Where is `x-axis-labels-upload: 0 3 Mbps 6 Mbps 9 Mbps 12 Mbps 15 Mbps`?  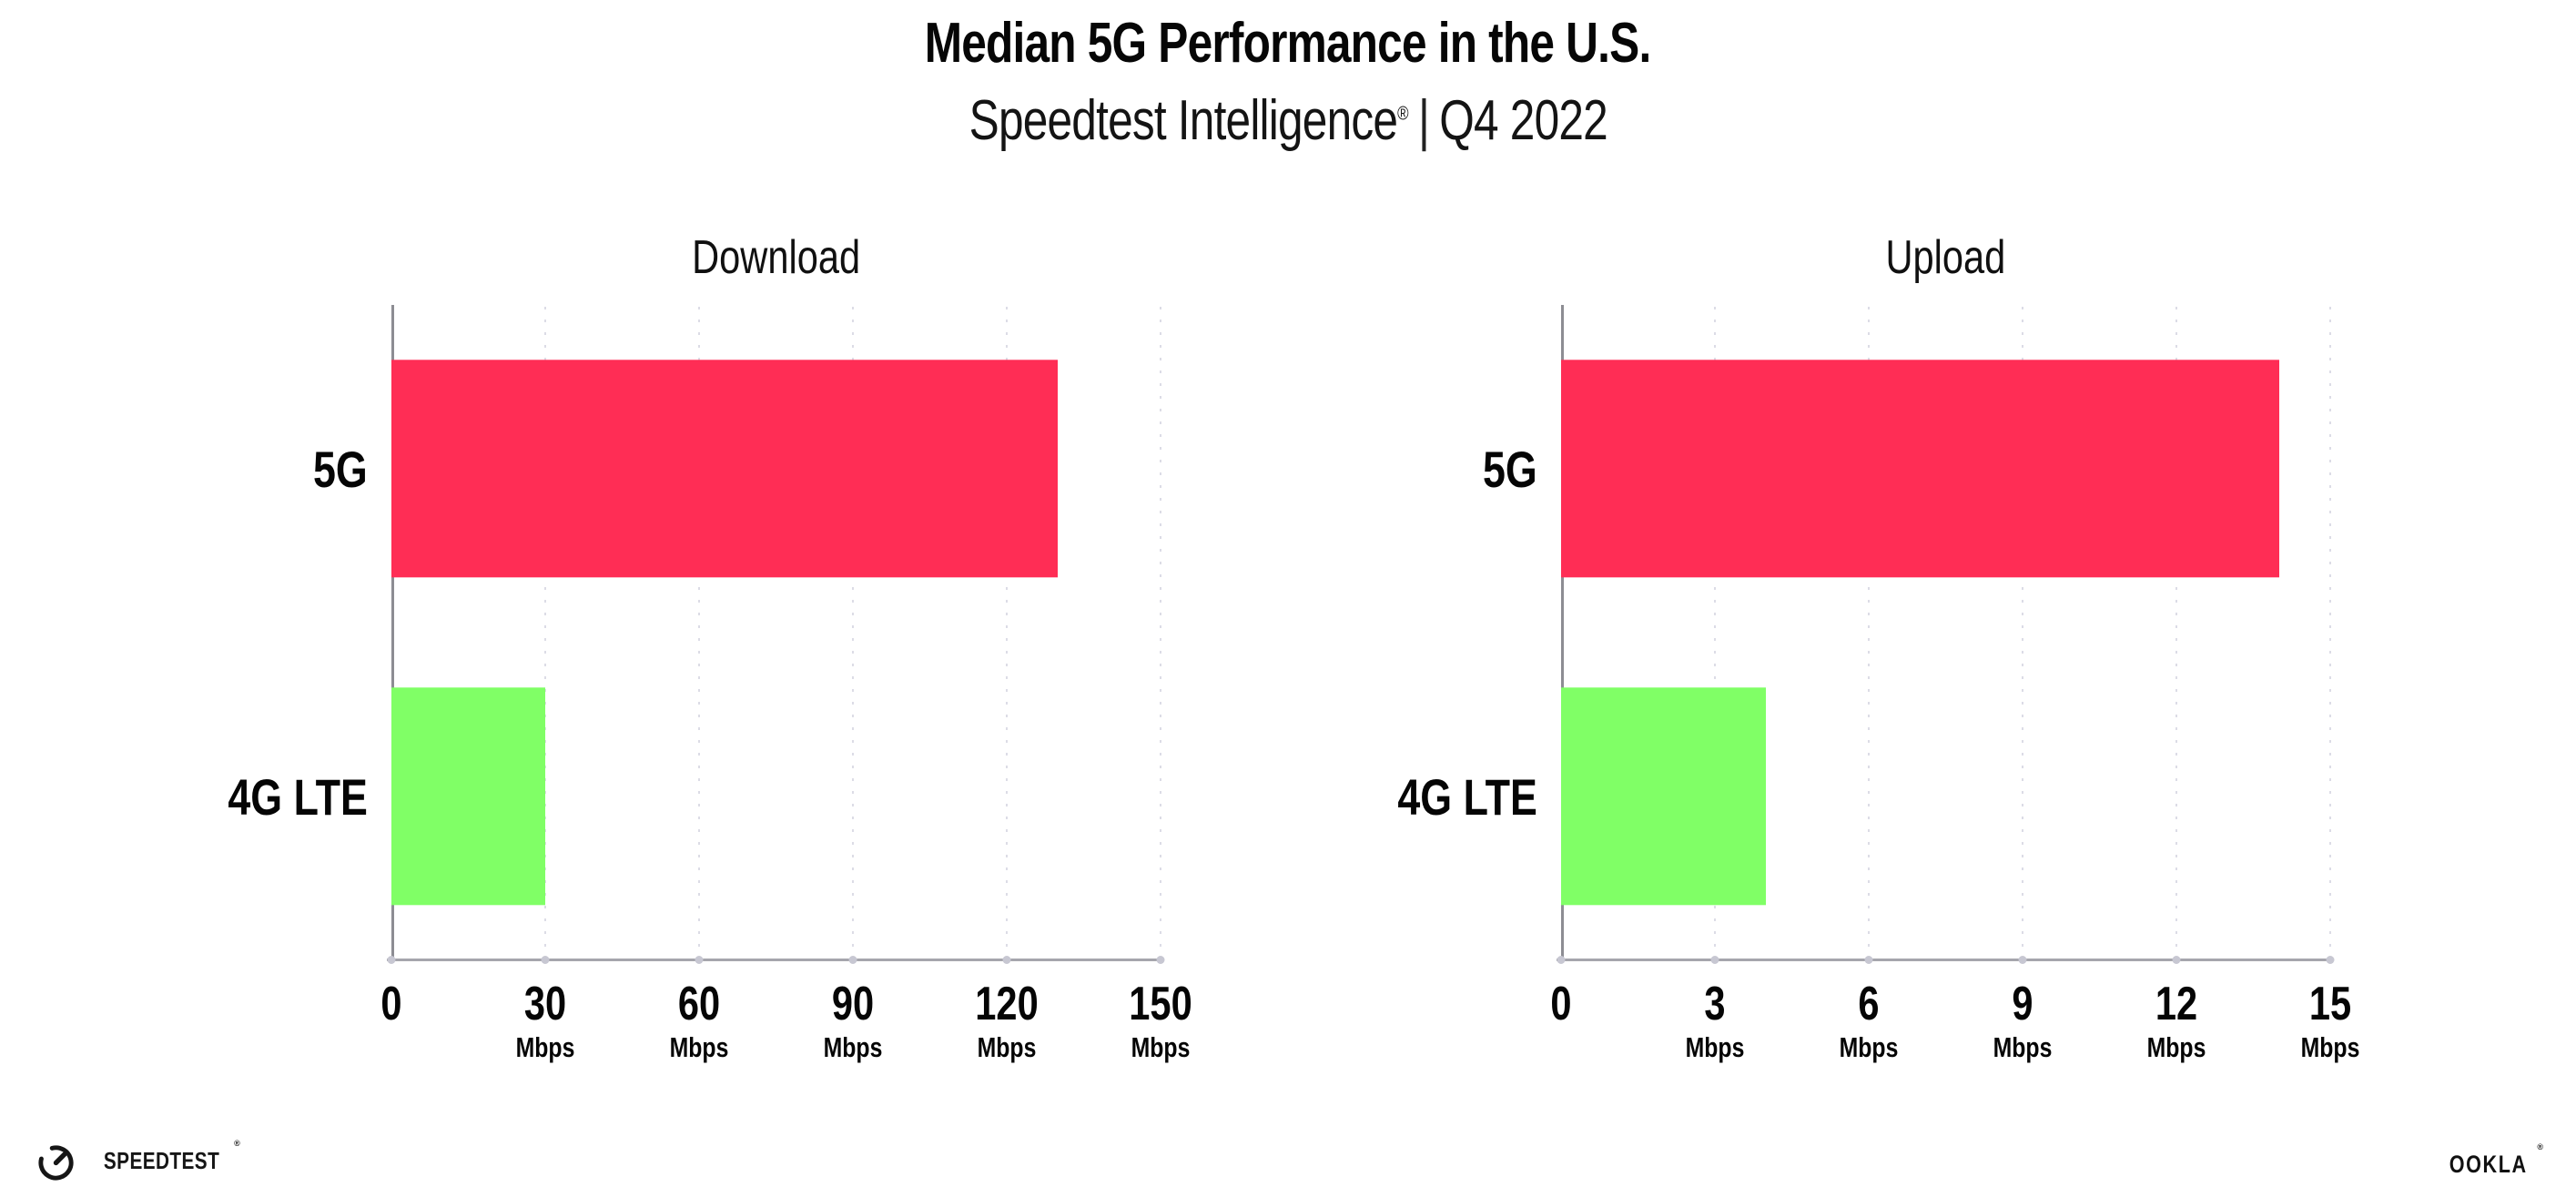 x-axis-labels-upload: 0 3 Mbps 6 Mbps 9 Mbps 12 Mbps 15 Mbps is located at coordinates (1954, 1028).